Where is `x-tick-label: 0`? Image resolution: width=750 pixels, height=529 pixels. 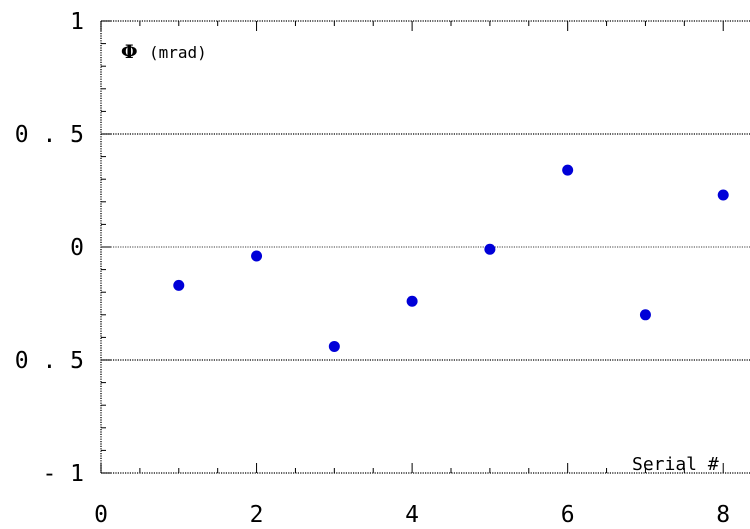
x-tick-label: 0 is located at coordinates (101, 515).